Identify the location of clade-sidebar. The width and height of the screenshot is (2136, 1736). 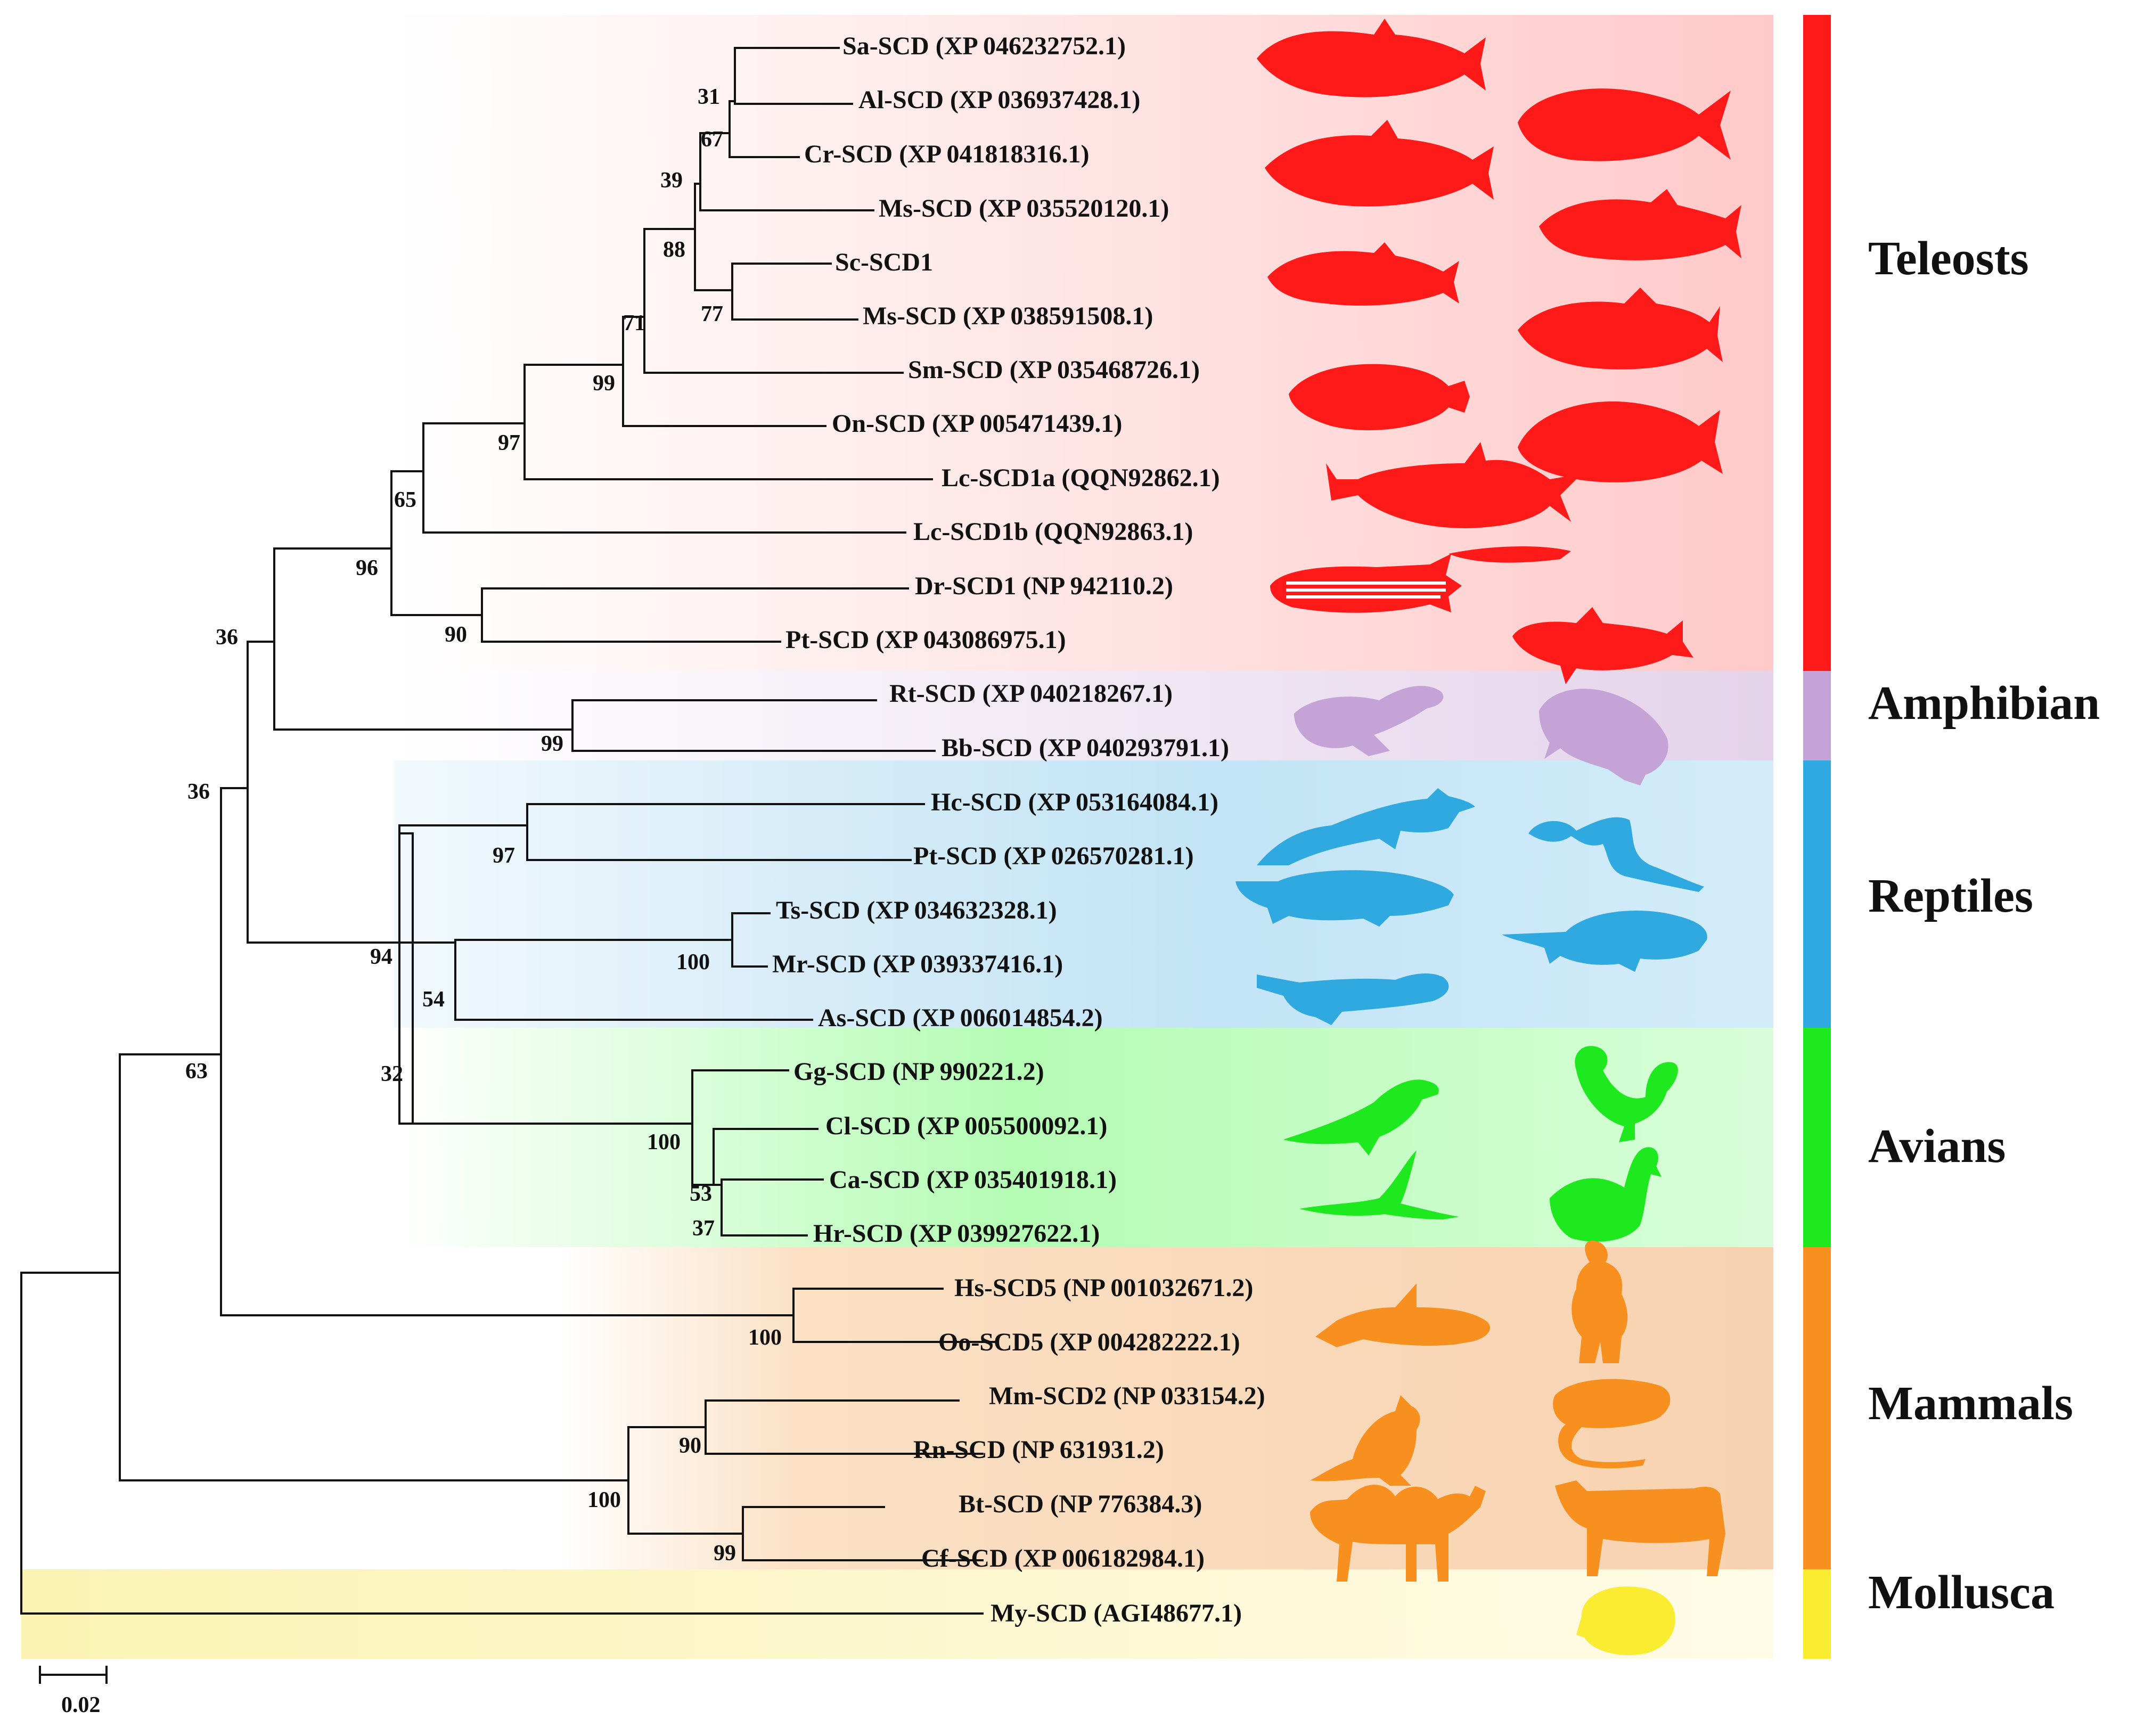
(1817, 837).